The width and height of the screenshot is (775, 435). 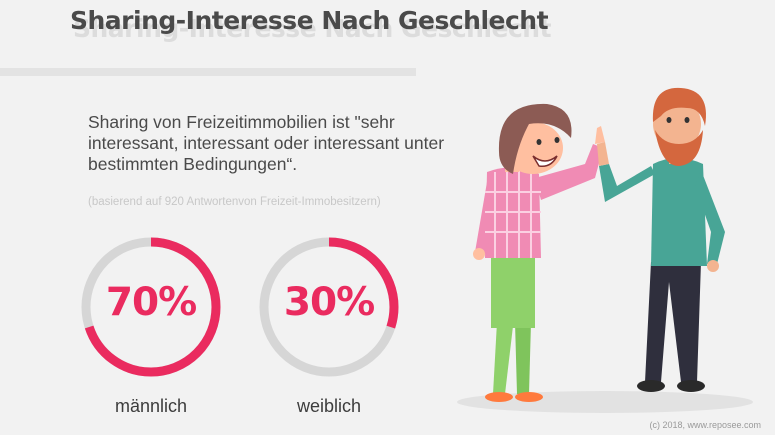 I want to click on donut-svg-female, so click(x=329, y=307).